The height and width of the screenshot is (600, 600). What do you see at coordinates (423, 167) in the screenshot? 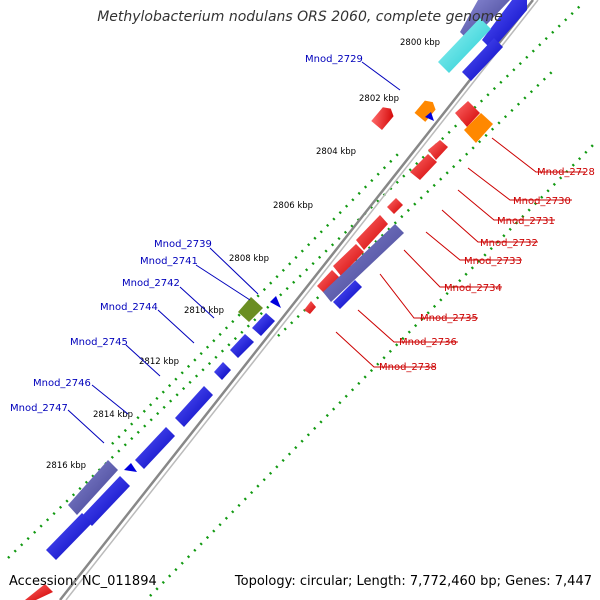
I see `gene-red-c` at bounding box center [423, 167].